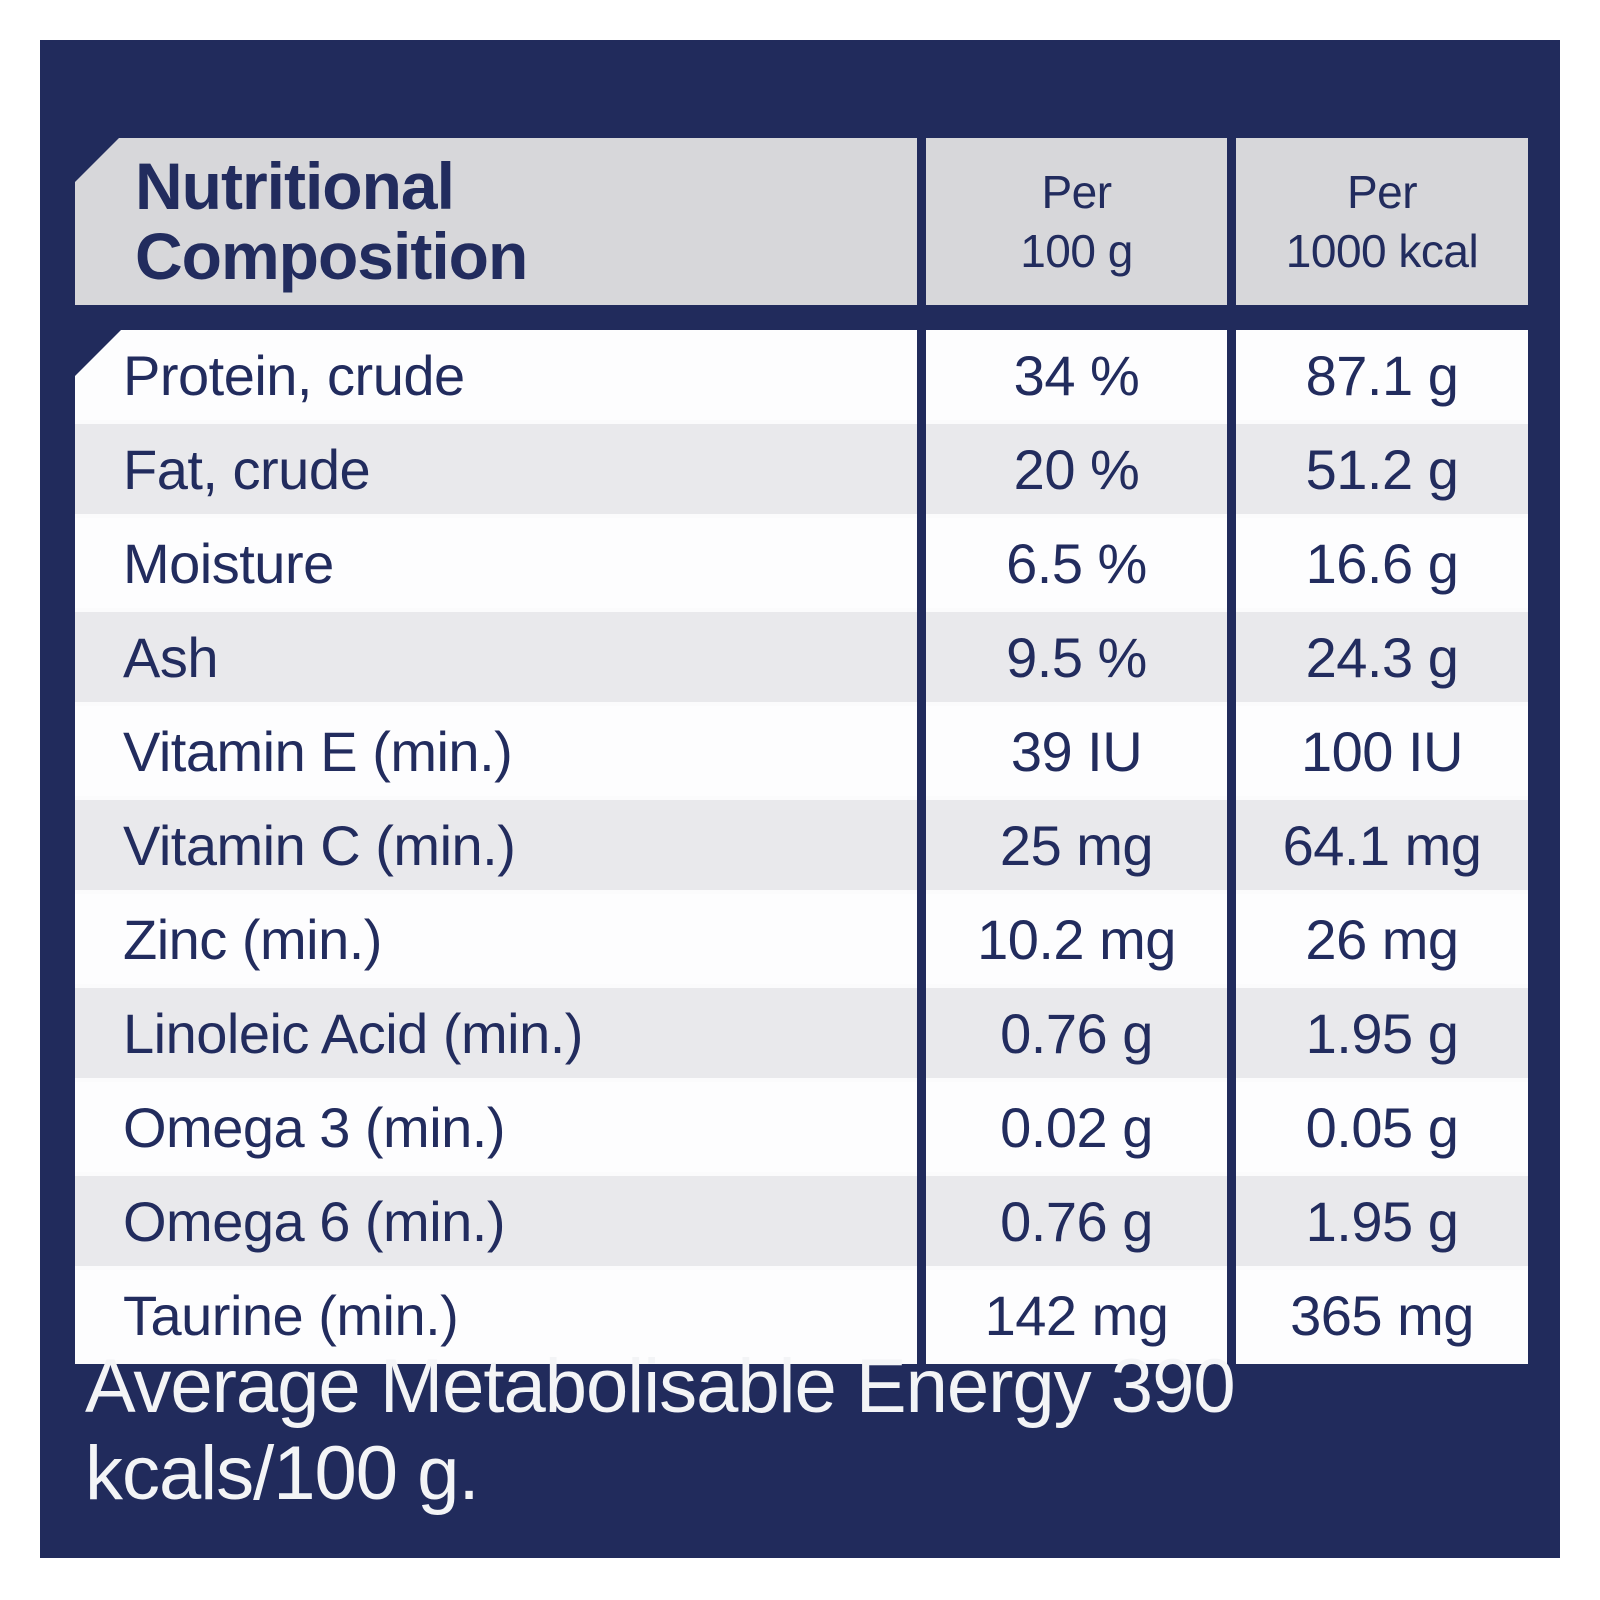 The height and width of the screenshot is (1600, 1600). Describe the element at coordinates (496, 377) in the screenshot. I see `row-label: Protein, crude` at that location.